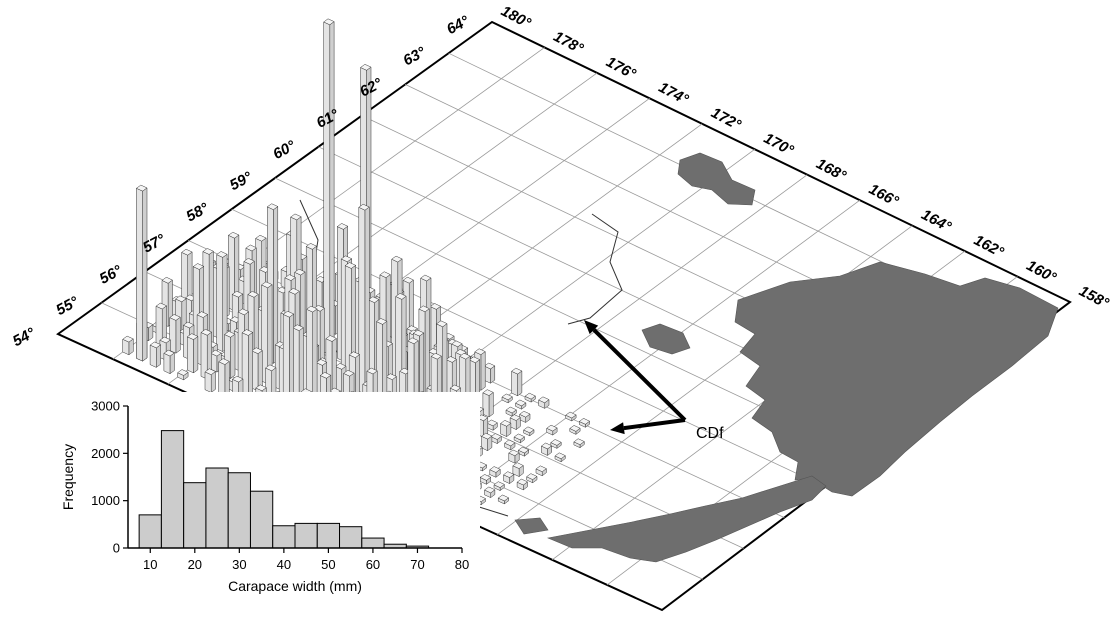 Image resolution: width=1110 pixels, height=623 pixels. What do you see at coordinates (105, 453) in the screenshot?
I see `y-tick-label: 2000` at bounding box center [105, 453].